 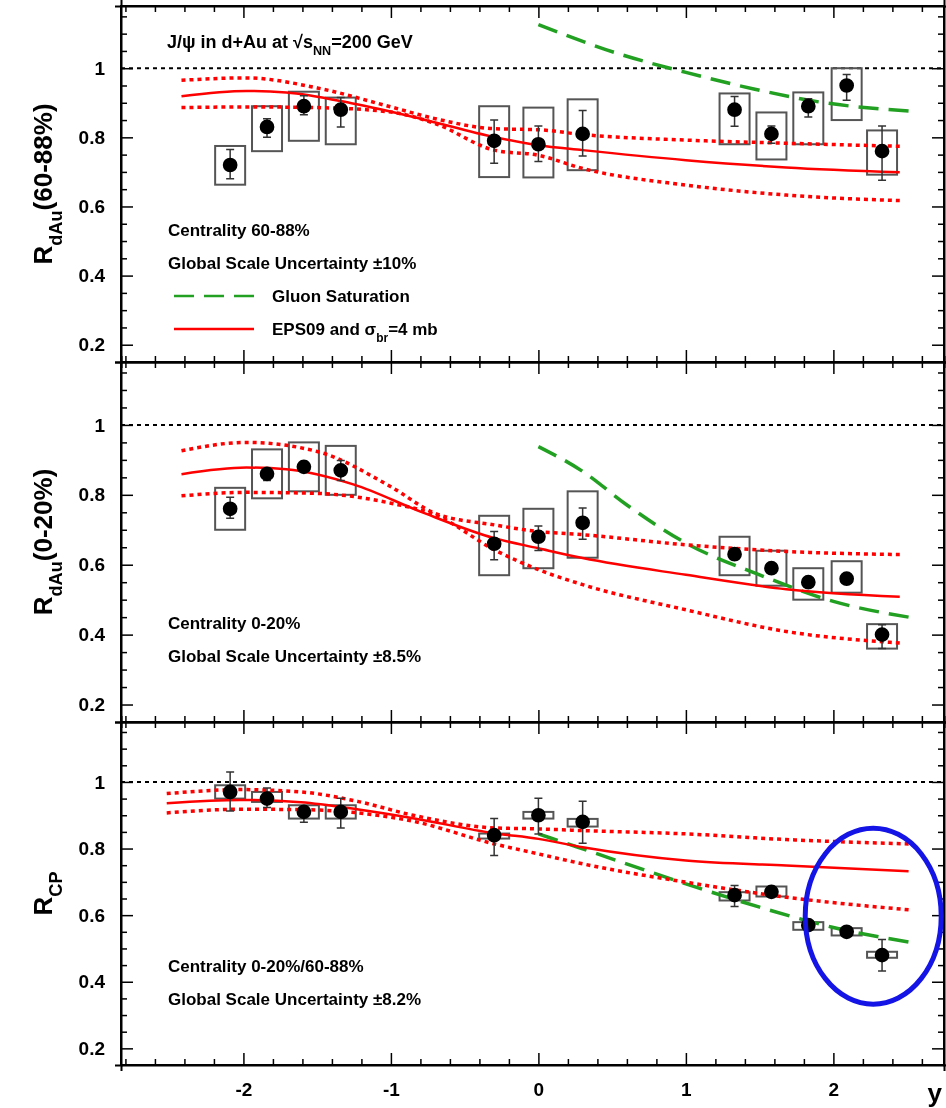 What do you see at coordinates (295, 999) in the screenshot?
I see `annotation: Global Scale Uncertainty ±8.2%` at bounding box center [295, 999].